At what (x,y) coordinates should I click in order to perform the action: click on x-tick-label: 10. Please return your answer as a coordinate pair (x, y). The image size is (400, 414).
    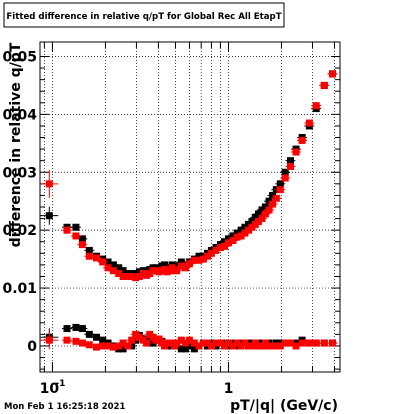
    Looking at the image, I should click on (50, 389).